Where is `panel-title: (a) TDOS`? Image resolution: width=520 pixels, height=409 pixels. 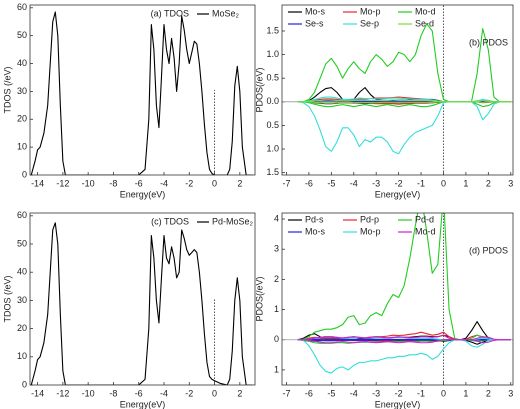 panel-title: (a) TDOS is located at coordinates (170, 13).